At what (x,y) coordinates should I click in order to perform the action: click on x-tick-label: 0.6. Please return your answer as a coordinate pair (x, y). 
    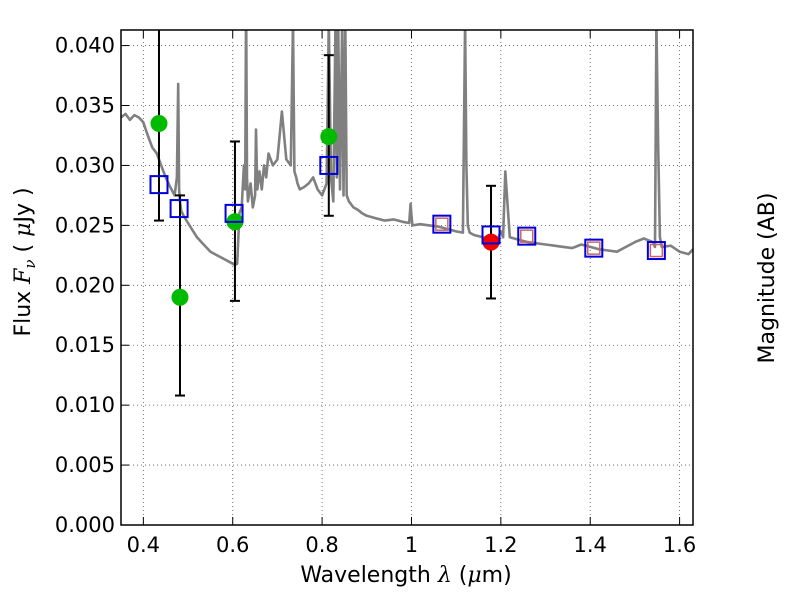
    Looking at the image, I should click on (232, 545).